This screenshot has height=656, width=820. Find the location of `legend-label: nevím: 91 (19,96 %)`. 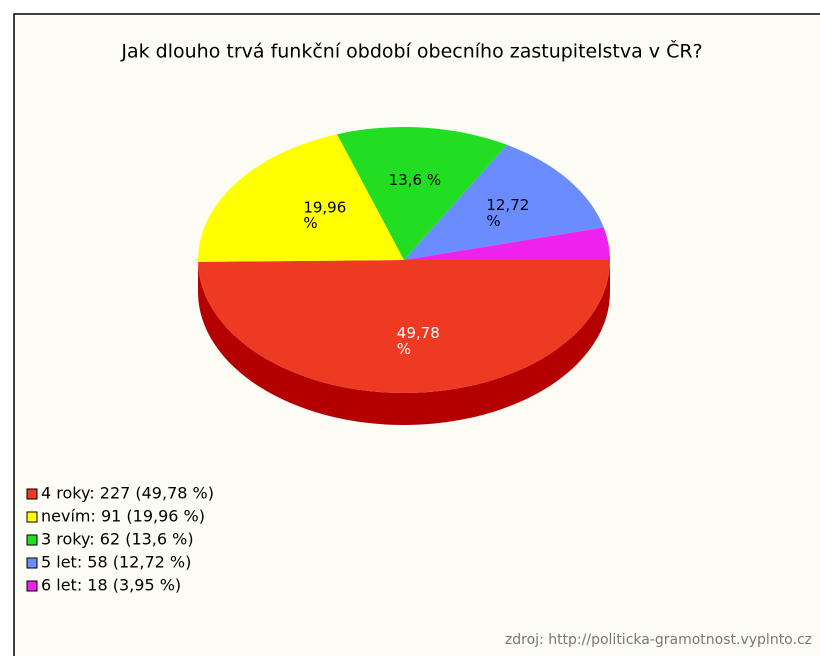

legend-label: nevím: 91 (19,96 %) is located at coordinates (123, 516).